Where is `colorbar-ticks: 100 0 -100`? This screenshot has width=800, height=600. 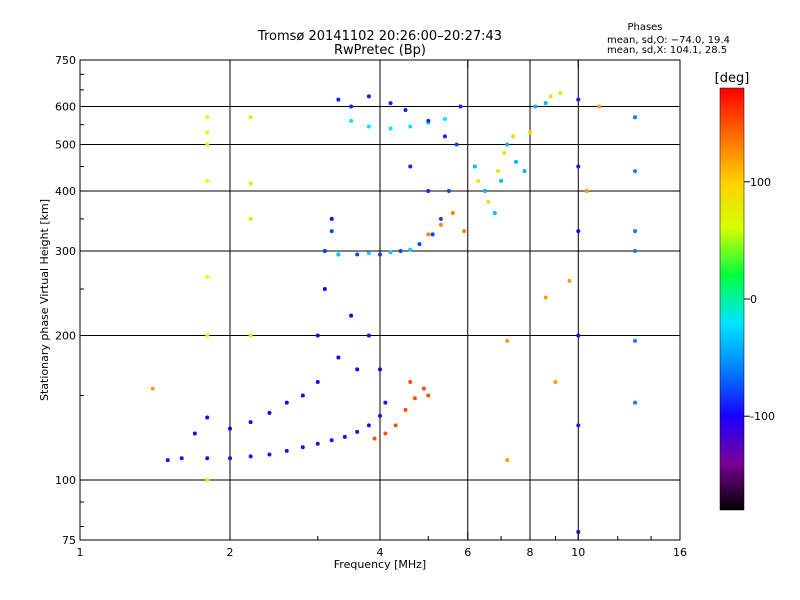 colorbar-ticks: 100 0 -100 is located at coordinates (759, 299).